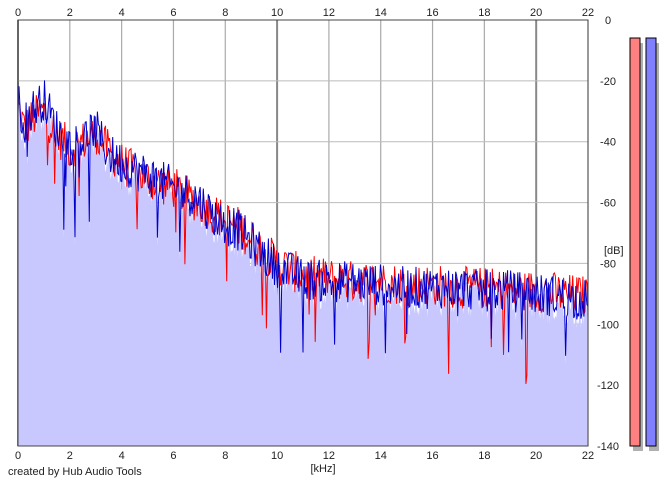 Image resolution: width=670 pixels, height=486 pixels. Describe the element at coordinates (608, 325) in the screenshot. I see `y-tick-label: -100` at that location.